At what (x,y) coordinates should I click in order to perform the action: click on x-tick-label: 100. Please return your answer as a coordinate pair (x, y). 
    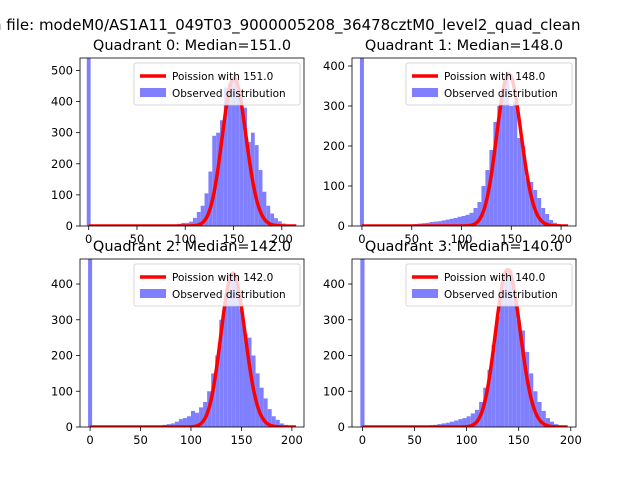
    Looking at the image, I should click on (467, 440).